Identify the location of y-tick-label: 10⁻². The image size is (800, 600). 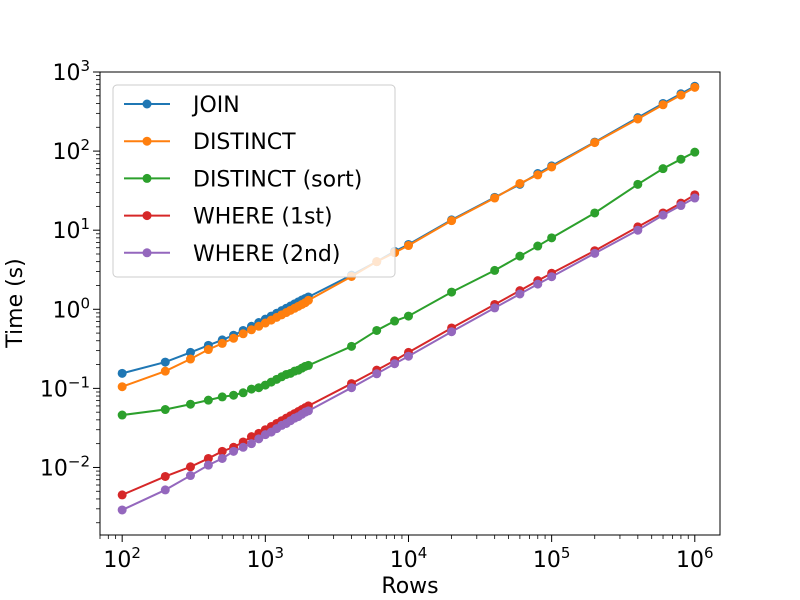
(65, 466).